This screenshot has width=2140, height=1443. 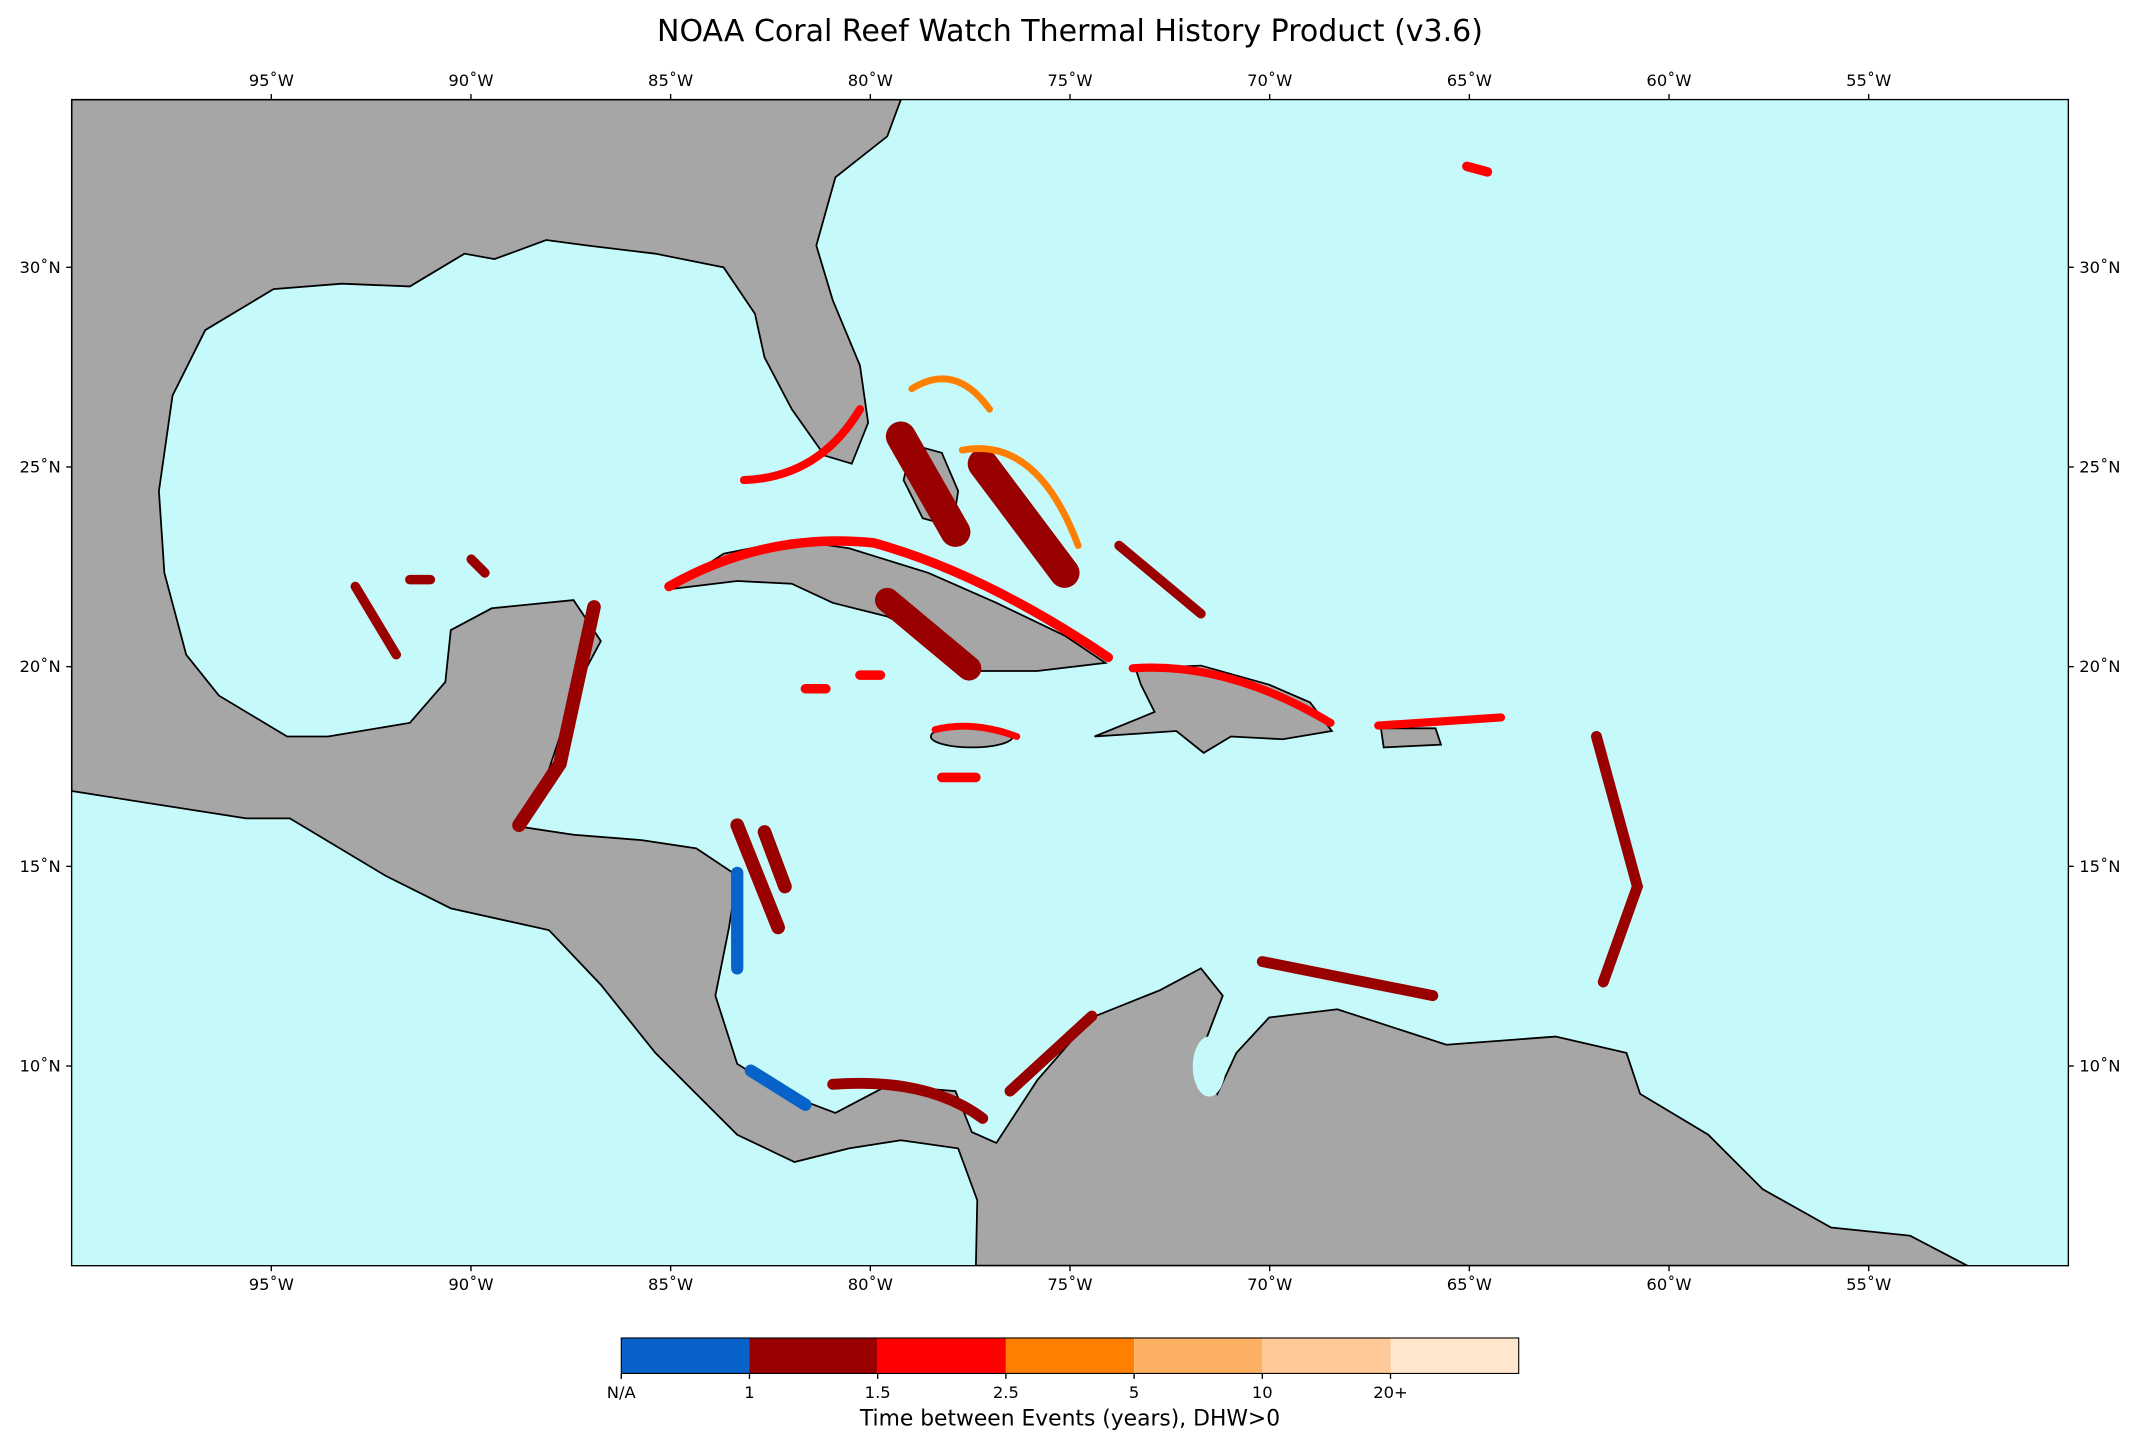 I want to click on colorbar: N/A 1 1.5 2.5 5 10 20+, so click(x=1063, y=1369).